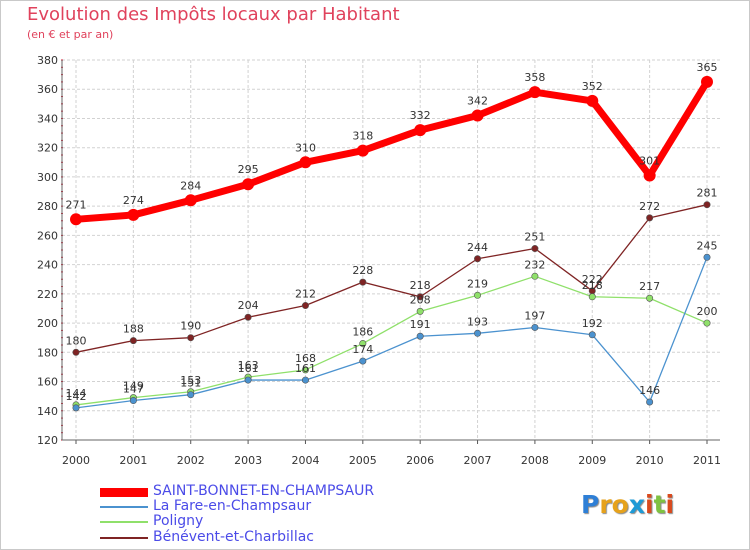 Image resolution: width=750 pixels, height=550 pixels. I want to click on data-label: 295, so click(248, 169).